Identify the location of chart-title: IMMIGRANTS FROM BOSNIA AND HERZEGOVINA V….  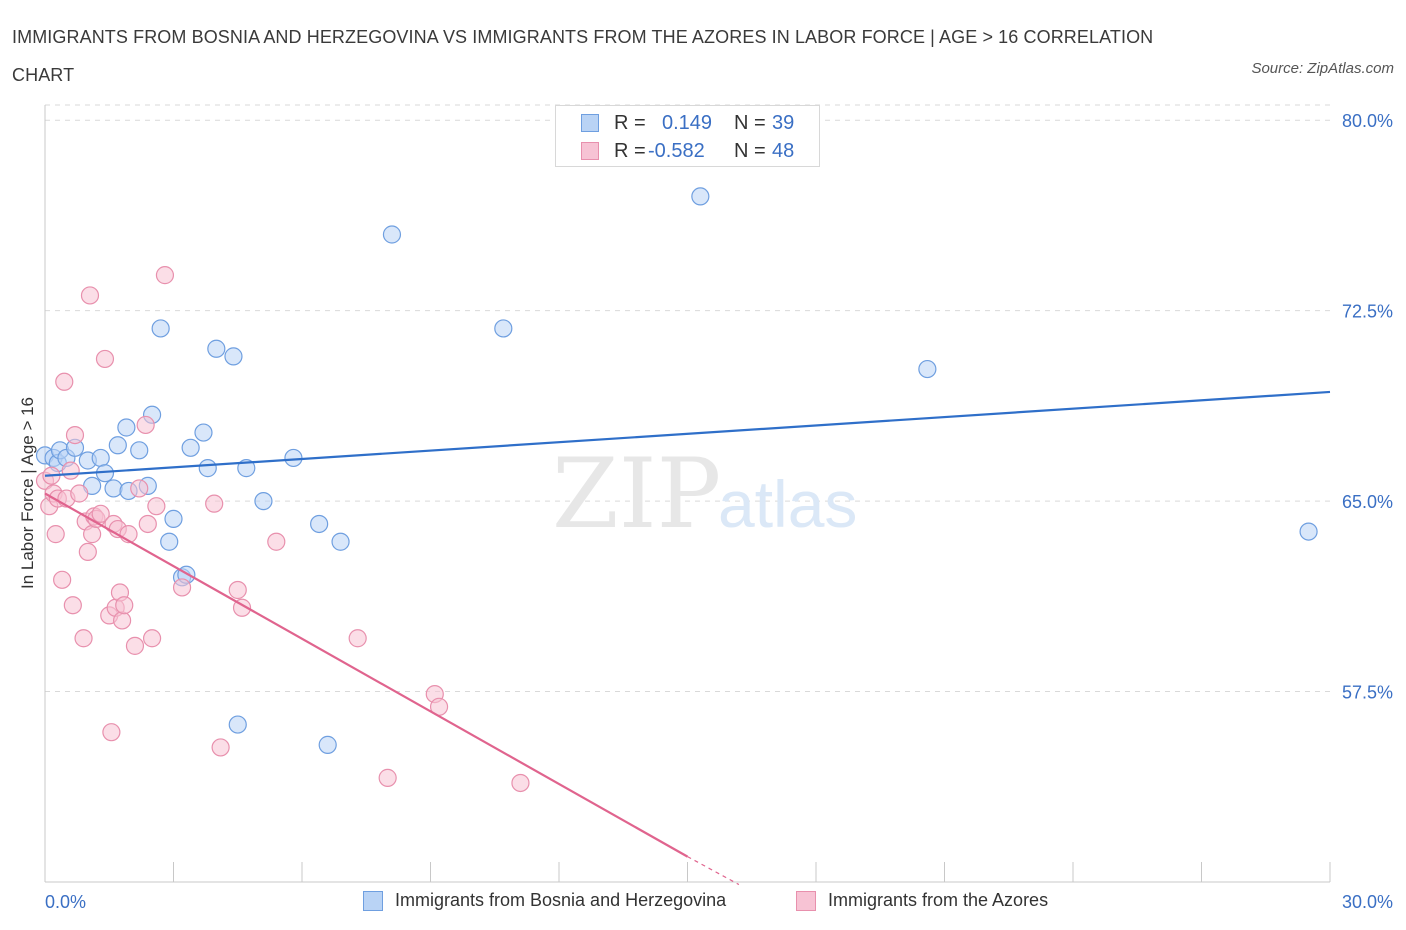
(583, 56).